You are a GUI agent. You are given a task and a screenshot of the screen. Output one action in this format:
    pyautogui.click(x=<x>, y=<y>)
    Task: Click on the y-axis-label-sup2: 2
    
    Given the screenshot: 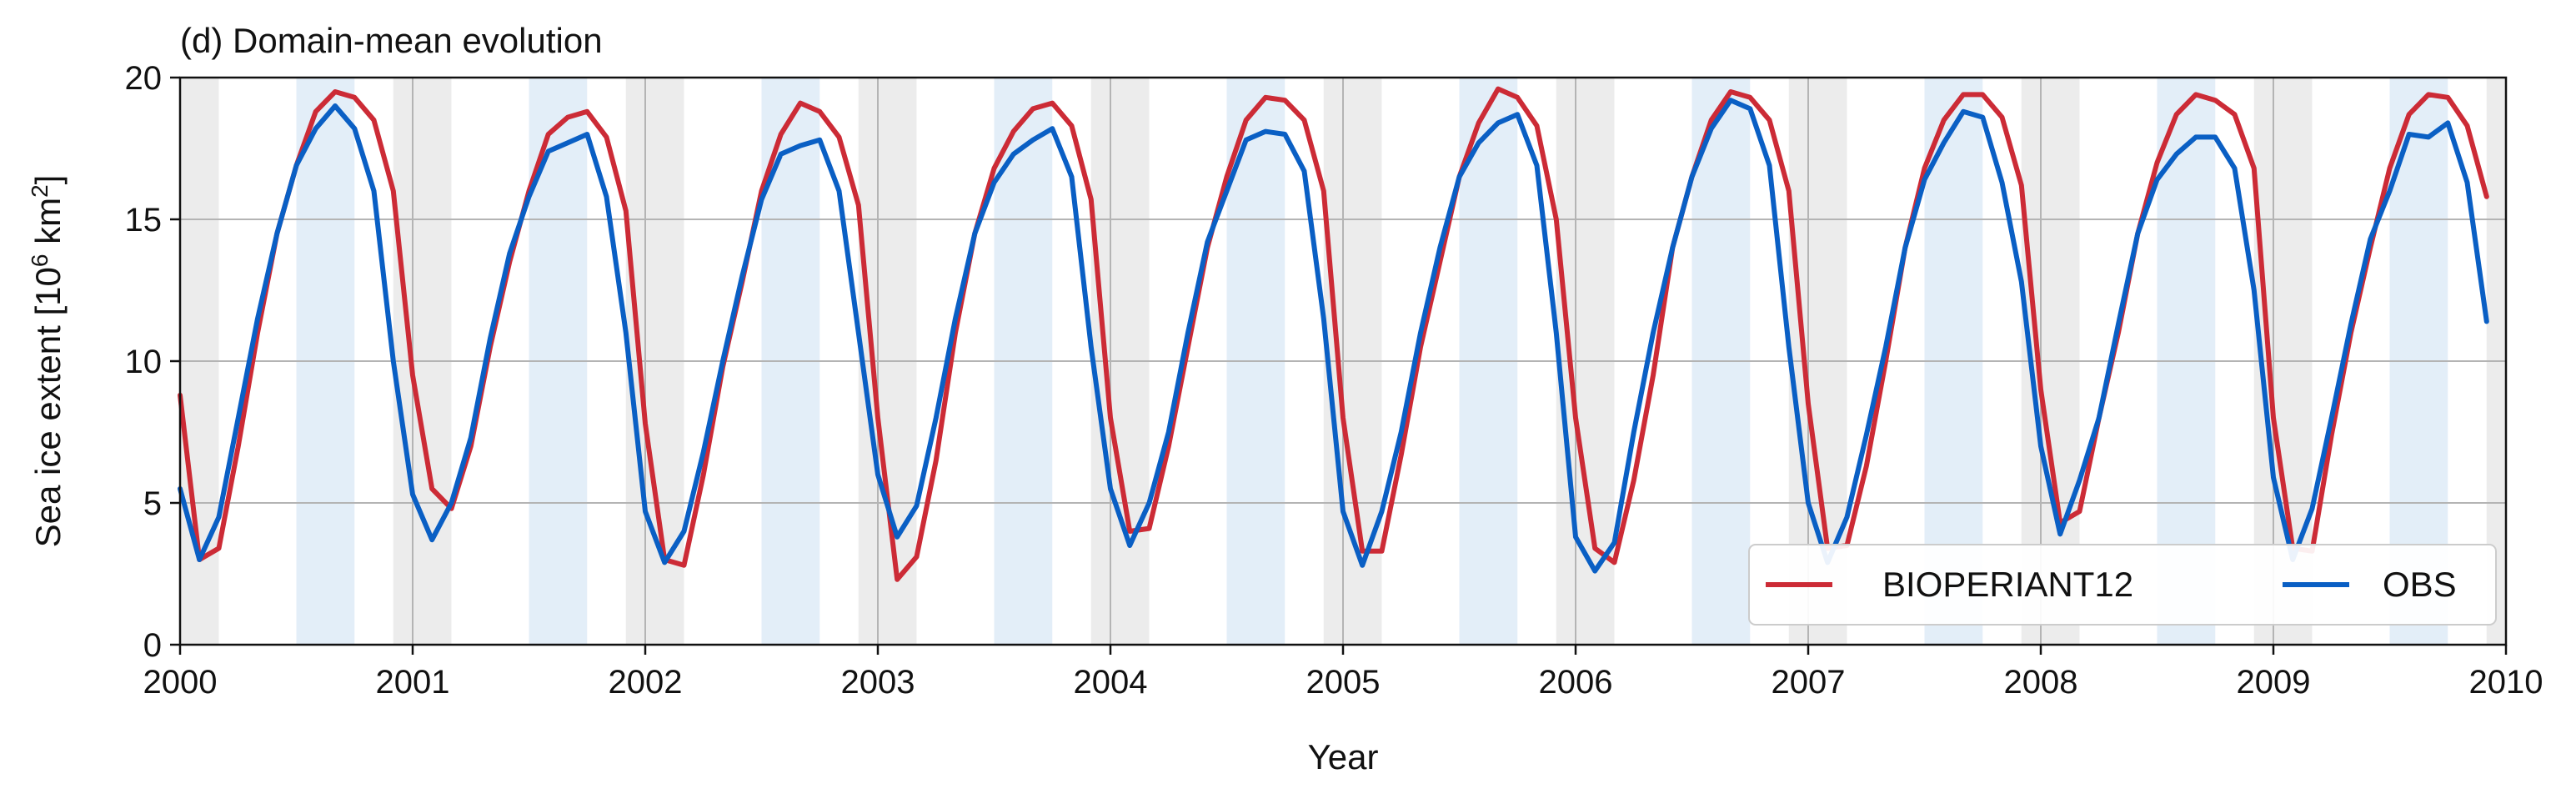 What is the action you would take?
    pyautogui.click(x=40, y=191)
    